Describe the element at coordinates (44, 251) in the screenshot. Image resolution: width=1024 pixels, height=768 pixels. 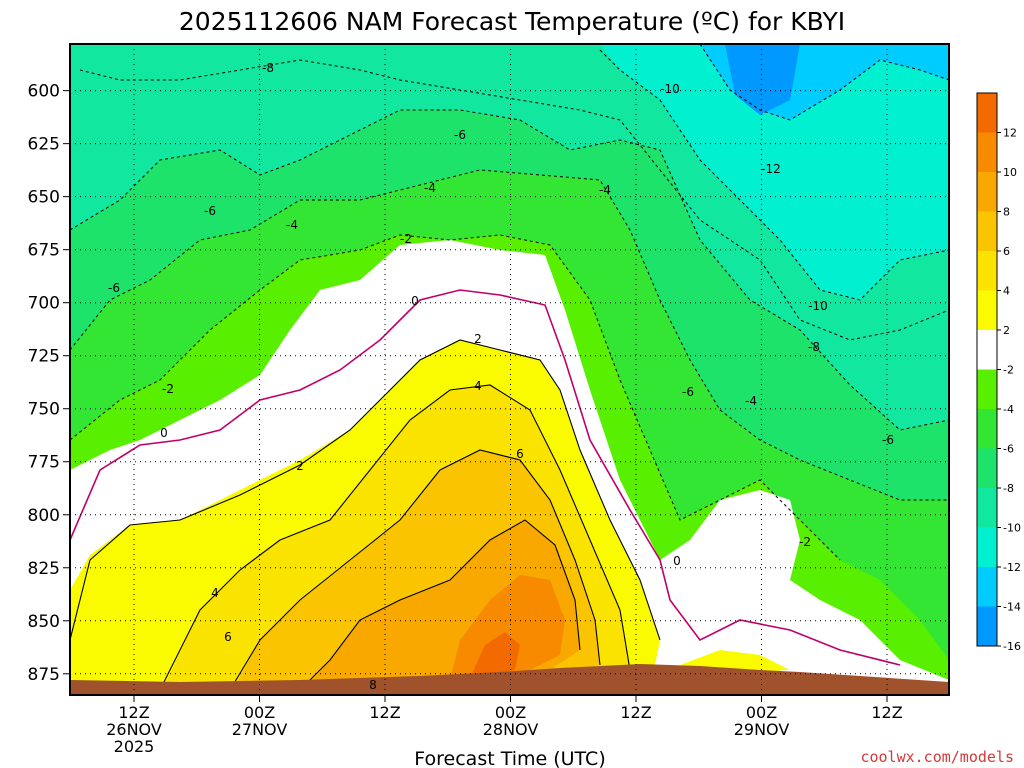
I see `y-tick-label: 675` at that location.